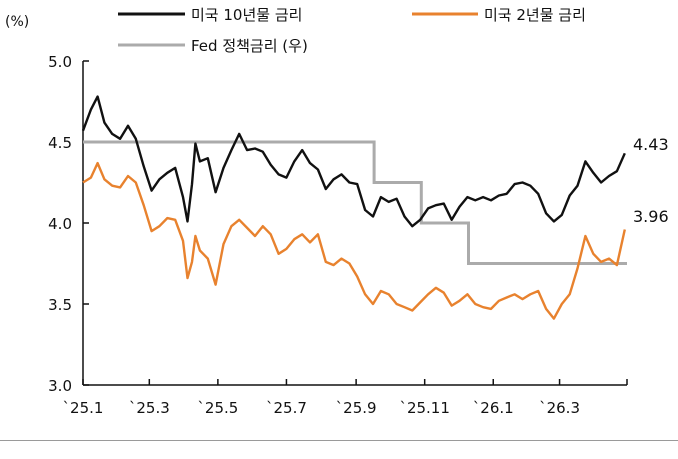 The height and width of the screenshot is (459, 678). What do you see at coordinates (339, 440) in the screenshot?
I see `bottom-rule` at bounding box center [339, 440].